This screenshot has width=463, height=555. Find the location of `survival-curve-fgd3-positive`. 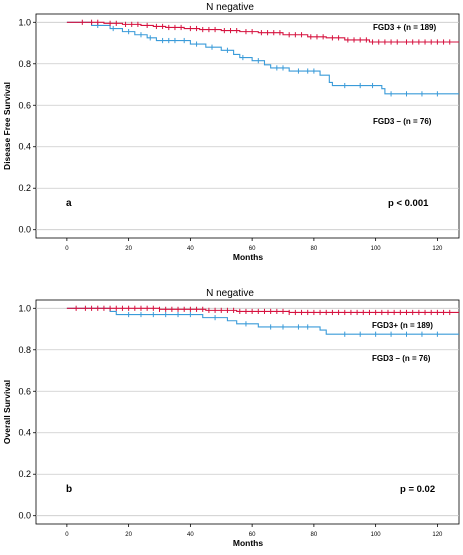

survival-curve-fgd3-positive is located at coordinates (262, 32).